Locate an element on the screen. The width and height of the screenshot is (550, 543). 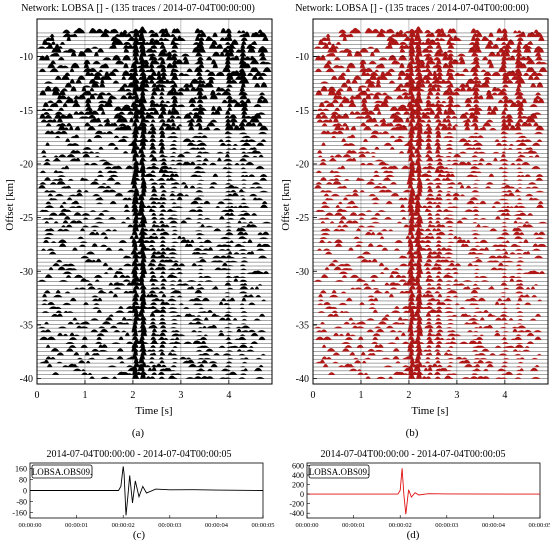
panel-d-plot-area is located at coordinates (424, 491).